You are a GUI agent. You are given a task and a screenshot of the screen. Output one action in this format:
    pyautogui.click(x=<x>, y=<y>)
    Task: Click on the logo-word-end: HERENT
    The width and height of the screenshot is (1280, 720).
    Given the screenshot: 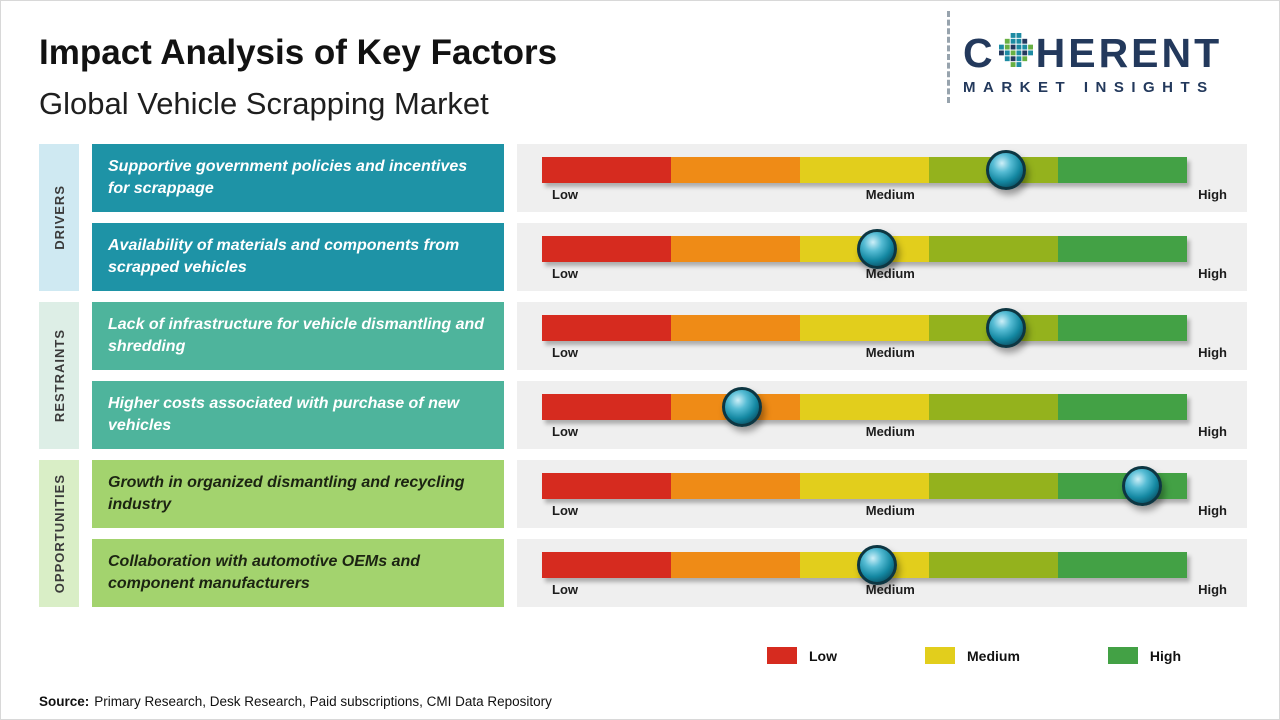 What is the action you would take?
    pyautogui.click(x=1129, y=53)
    